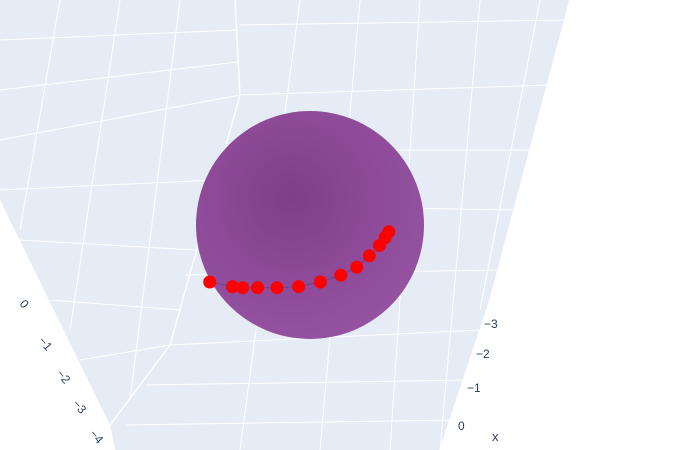 This screenshot has width=700, height=450. I want to click on x-tick-label: −1, so click(474, 388).